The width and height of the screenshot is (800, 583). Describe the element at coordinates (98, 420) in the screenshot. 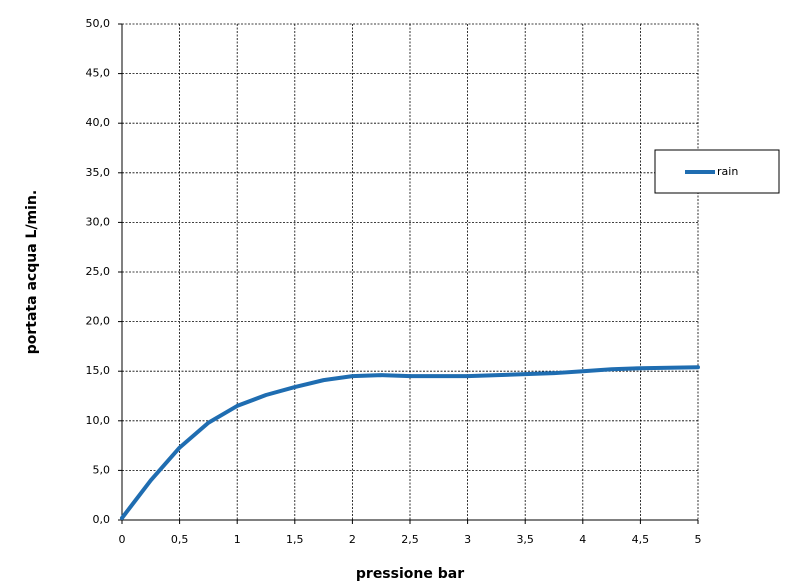

I see `y-tick-label: 10,0` at that location.